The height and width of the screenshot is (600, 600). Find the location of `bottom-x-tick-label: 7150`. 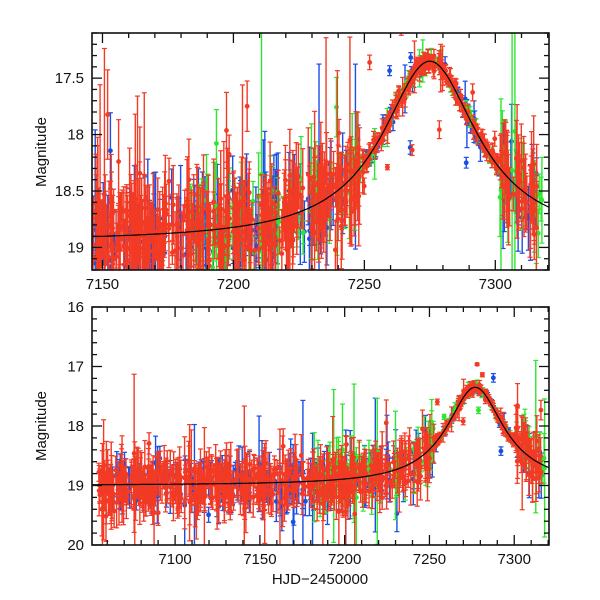

bottom-x-tick-label: 7150 is located at coordinates (259, 559).